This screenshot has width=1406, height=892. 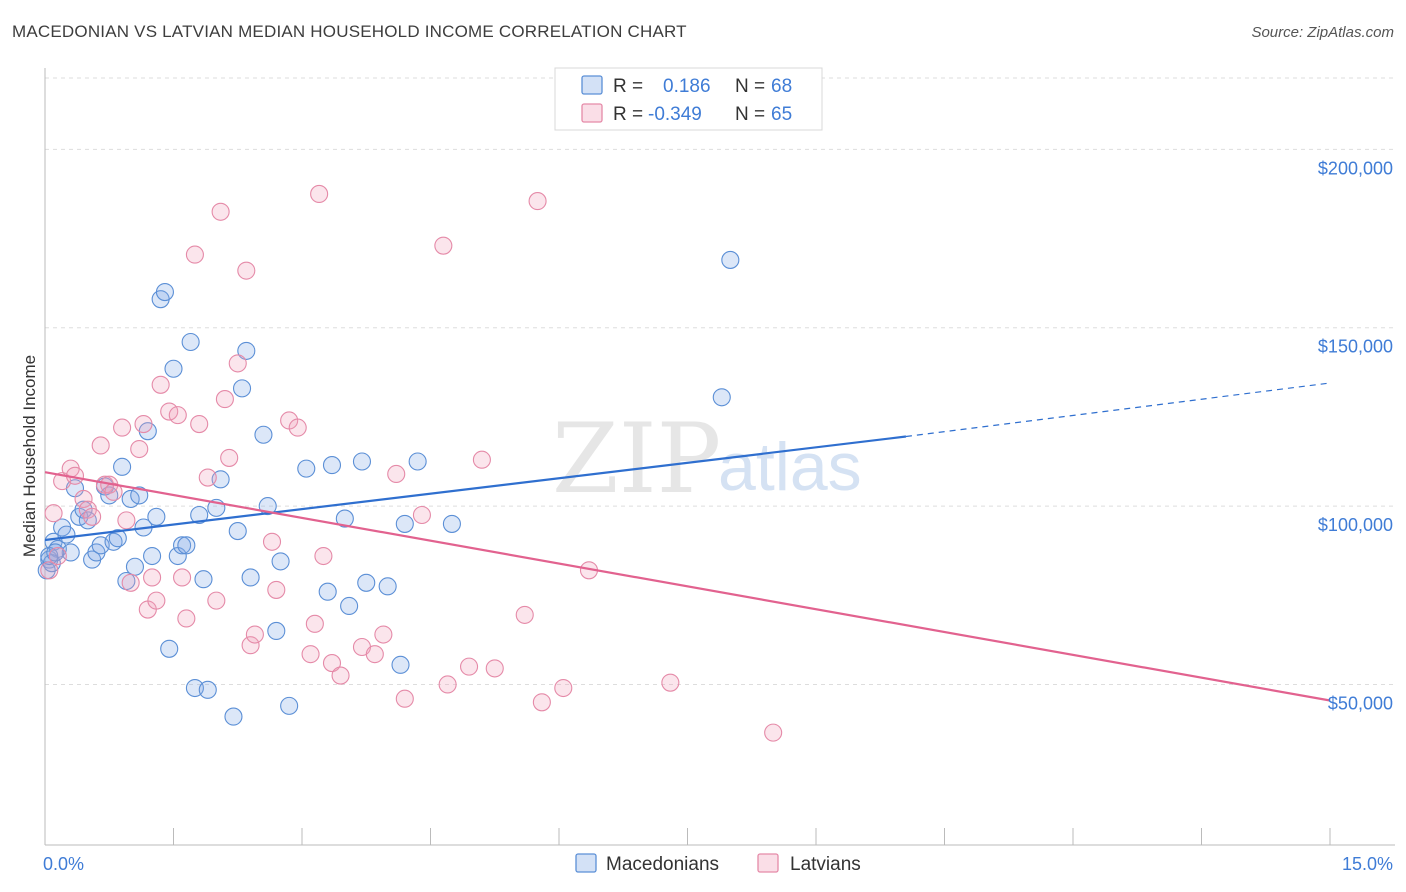 I want to click on legend-r-label-blue: R =, so click(x=628, y=86).